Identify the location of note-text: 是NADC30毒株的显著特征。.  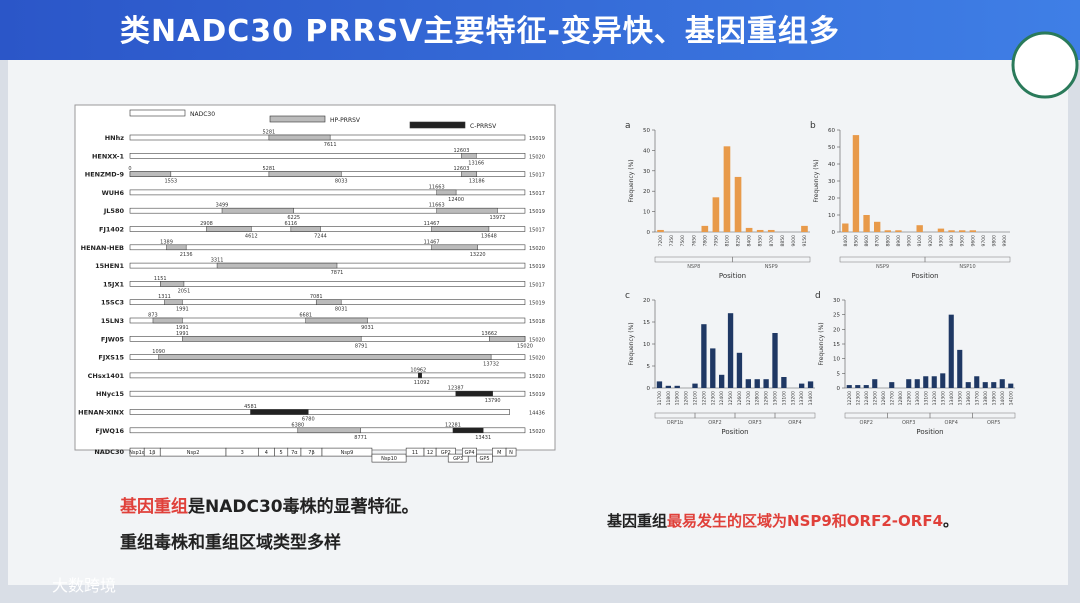
(303, 507).